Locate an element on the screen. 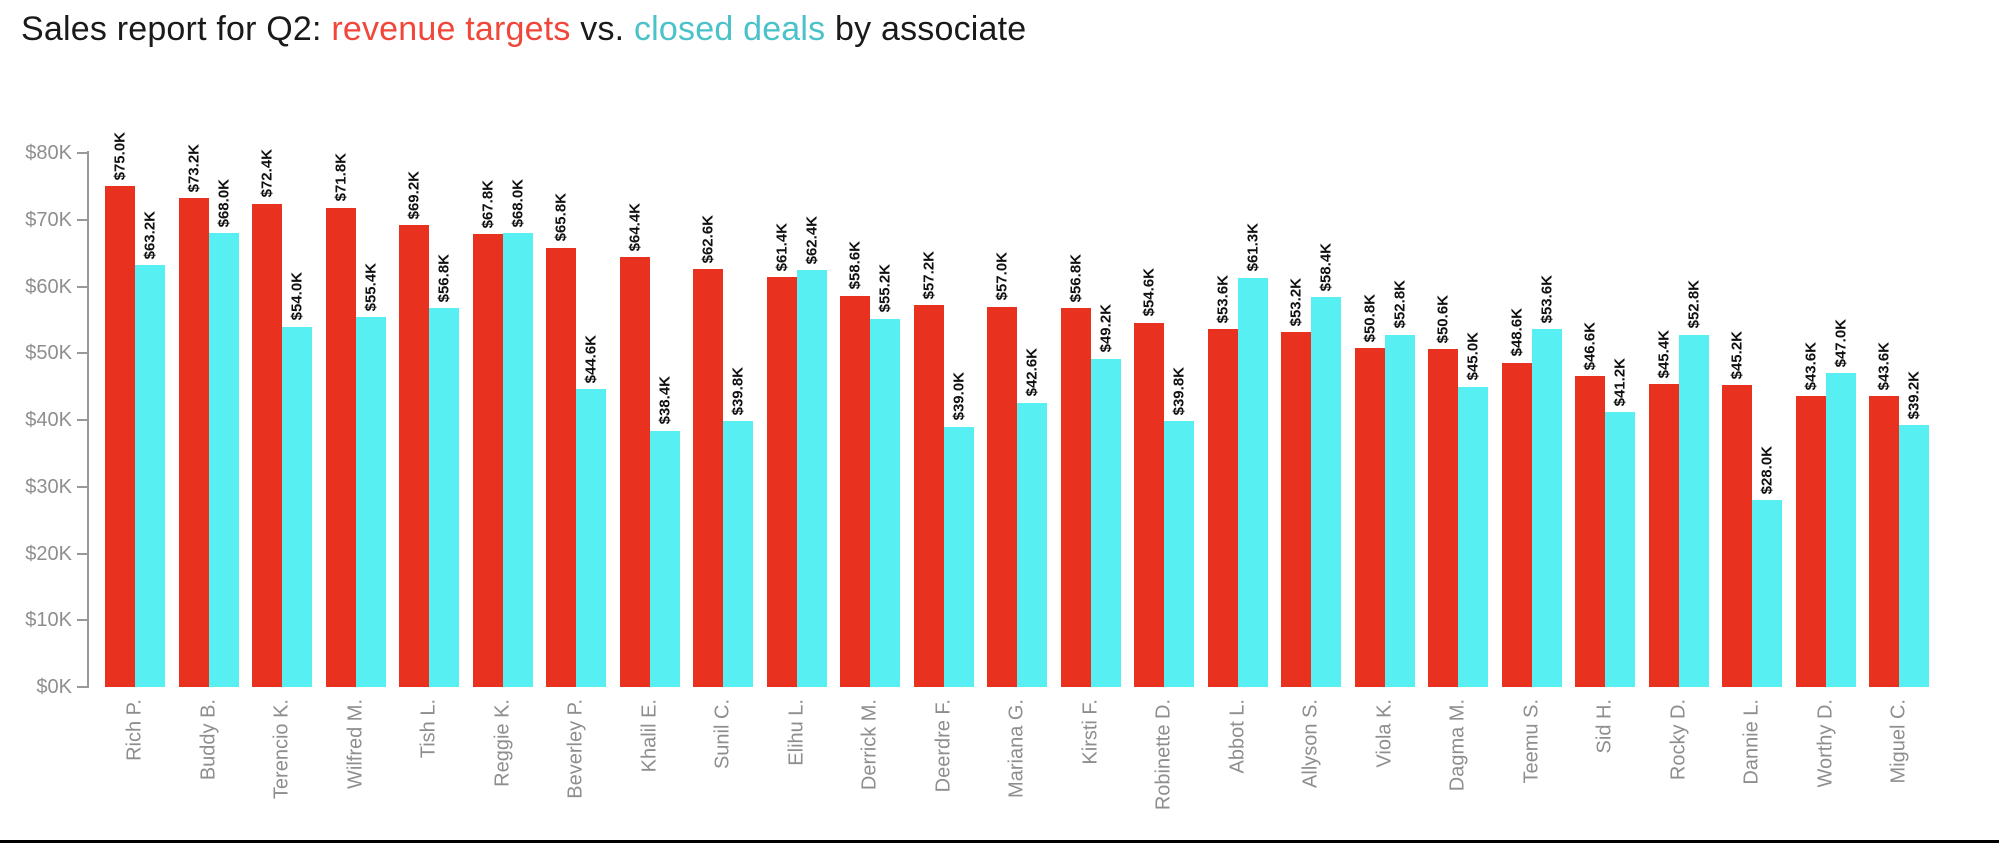 The image size is (1999, 847). bar-revenue-target: $57.0K is located at coordinates (1002, 469).